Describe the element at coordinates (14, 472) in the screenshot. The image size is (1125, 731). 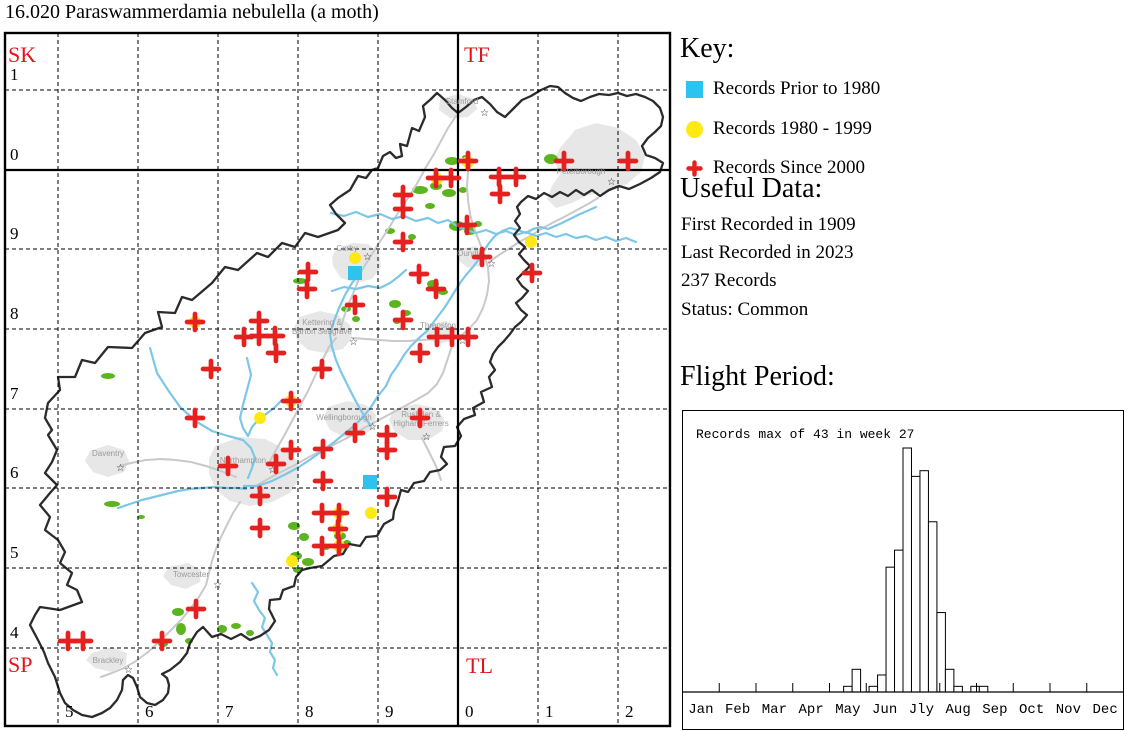
I see `northing-label: 6` at that location.